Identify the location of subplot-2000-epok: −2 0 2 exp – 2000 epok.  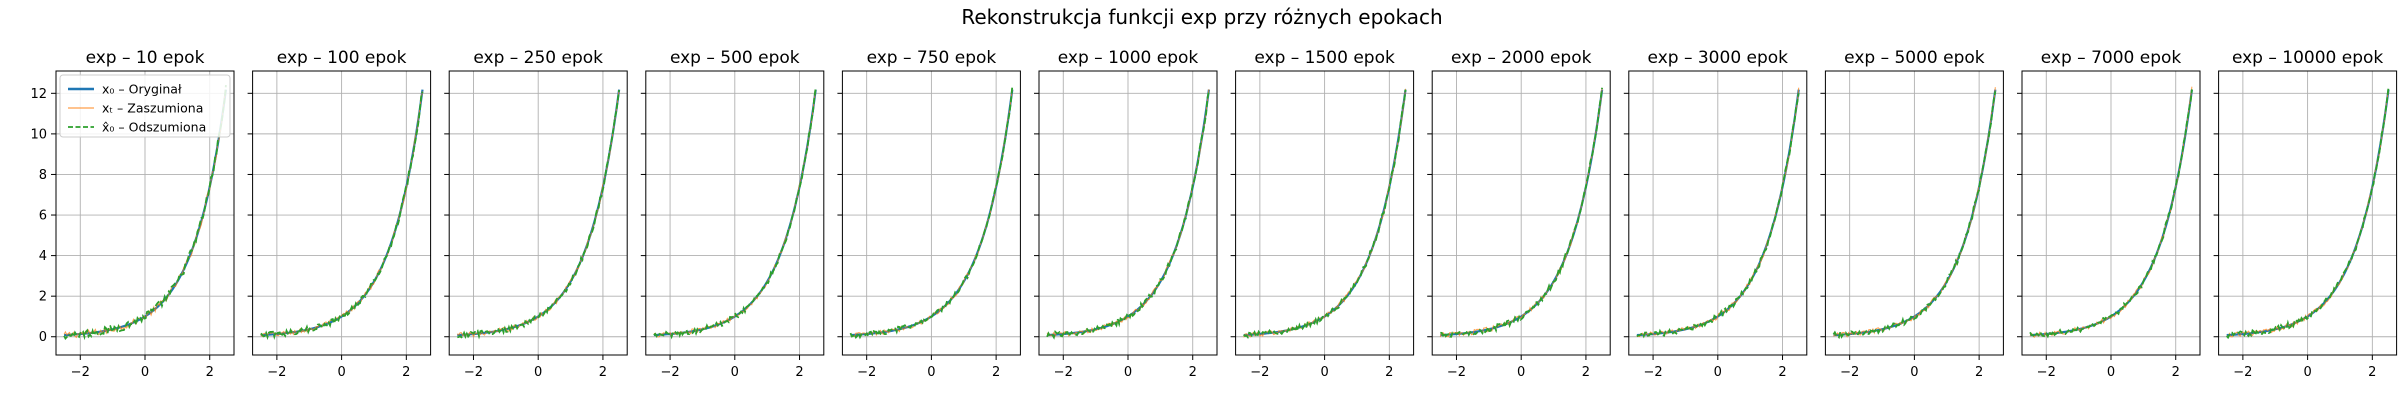
(1519, 214).